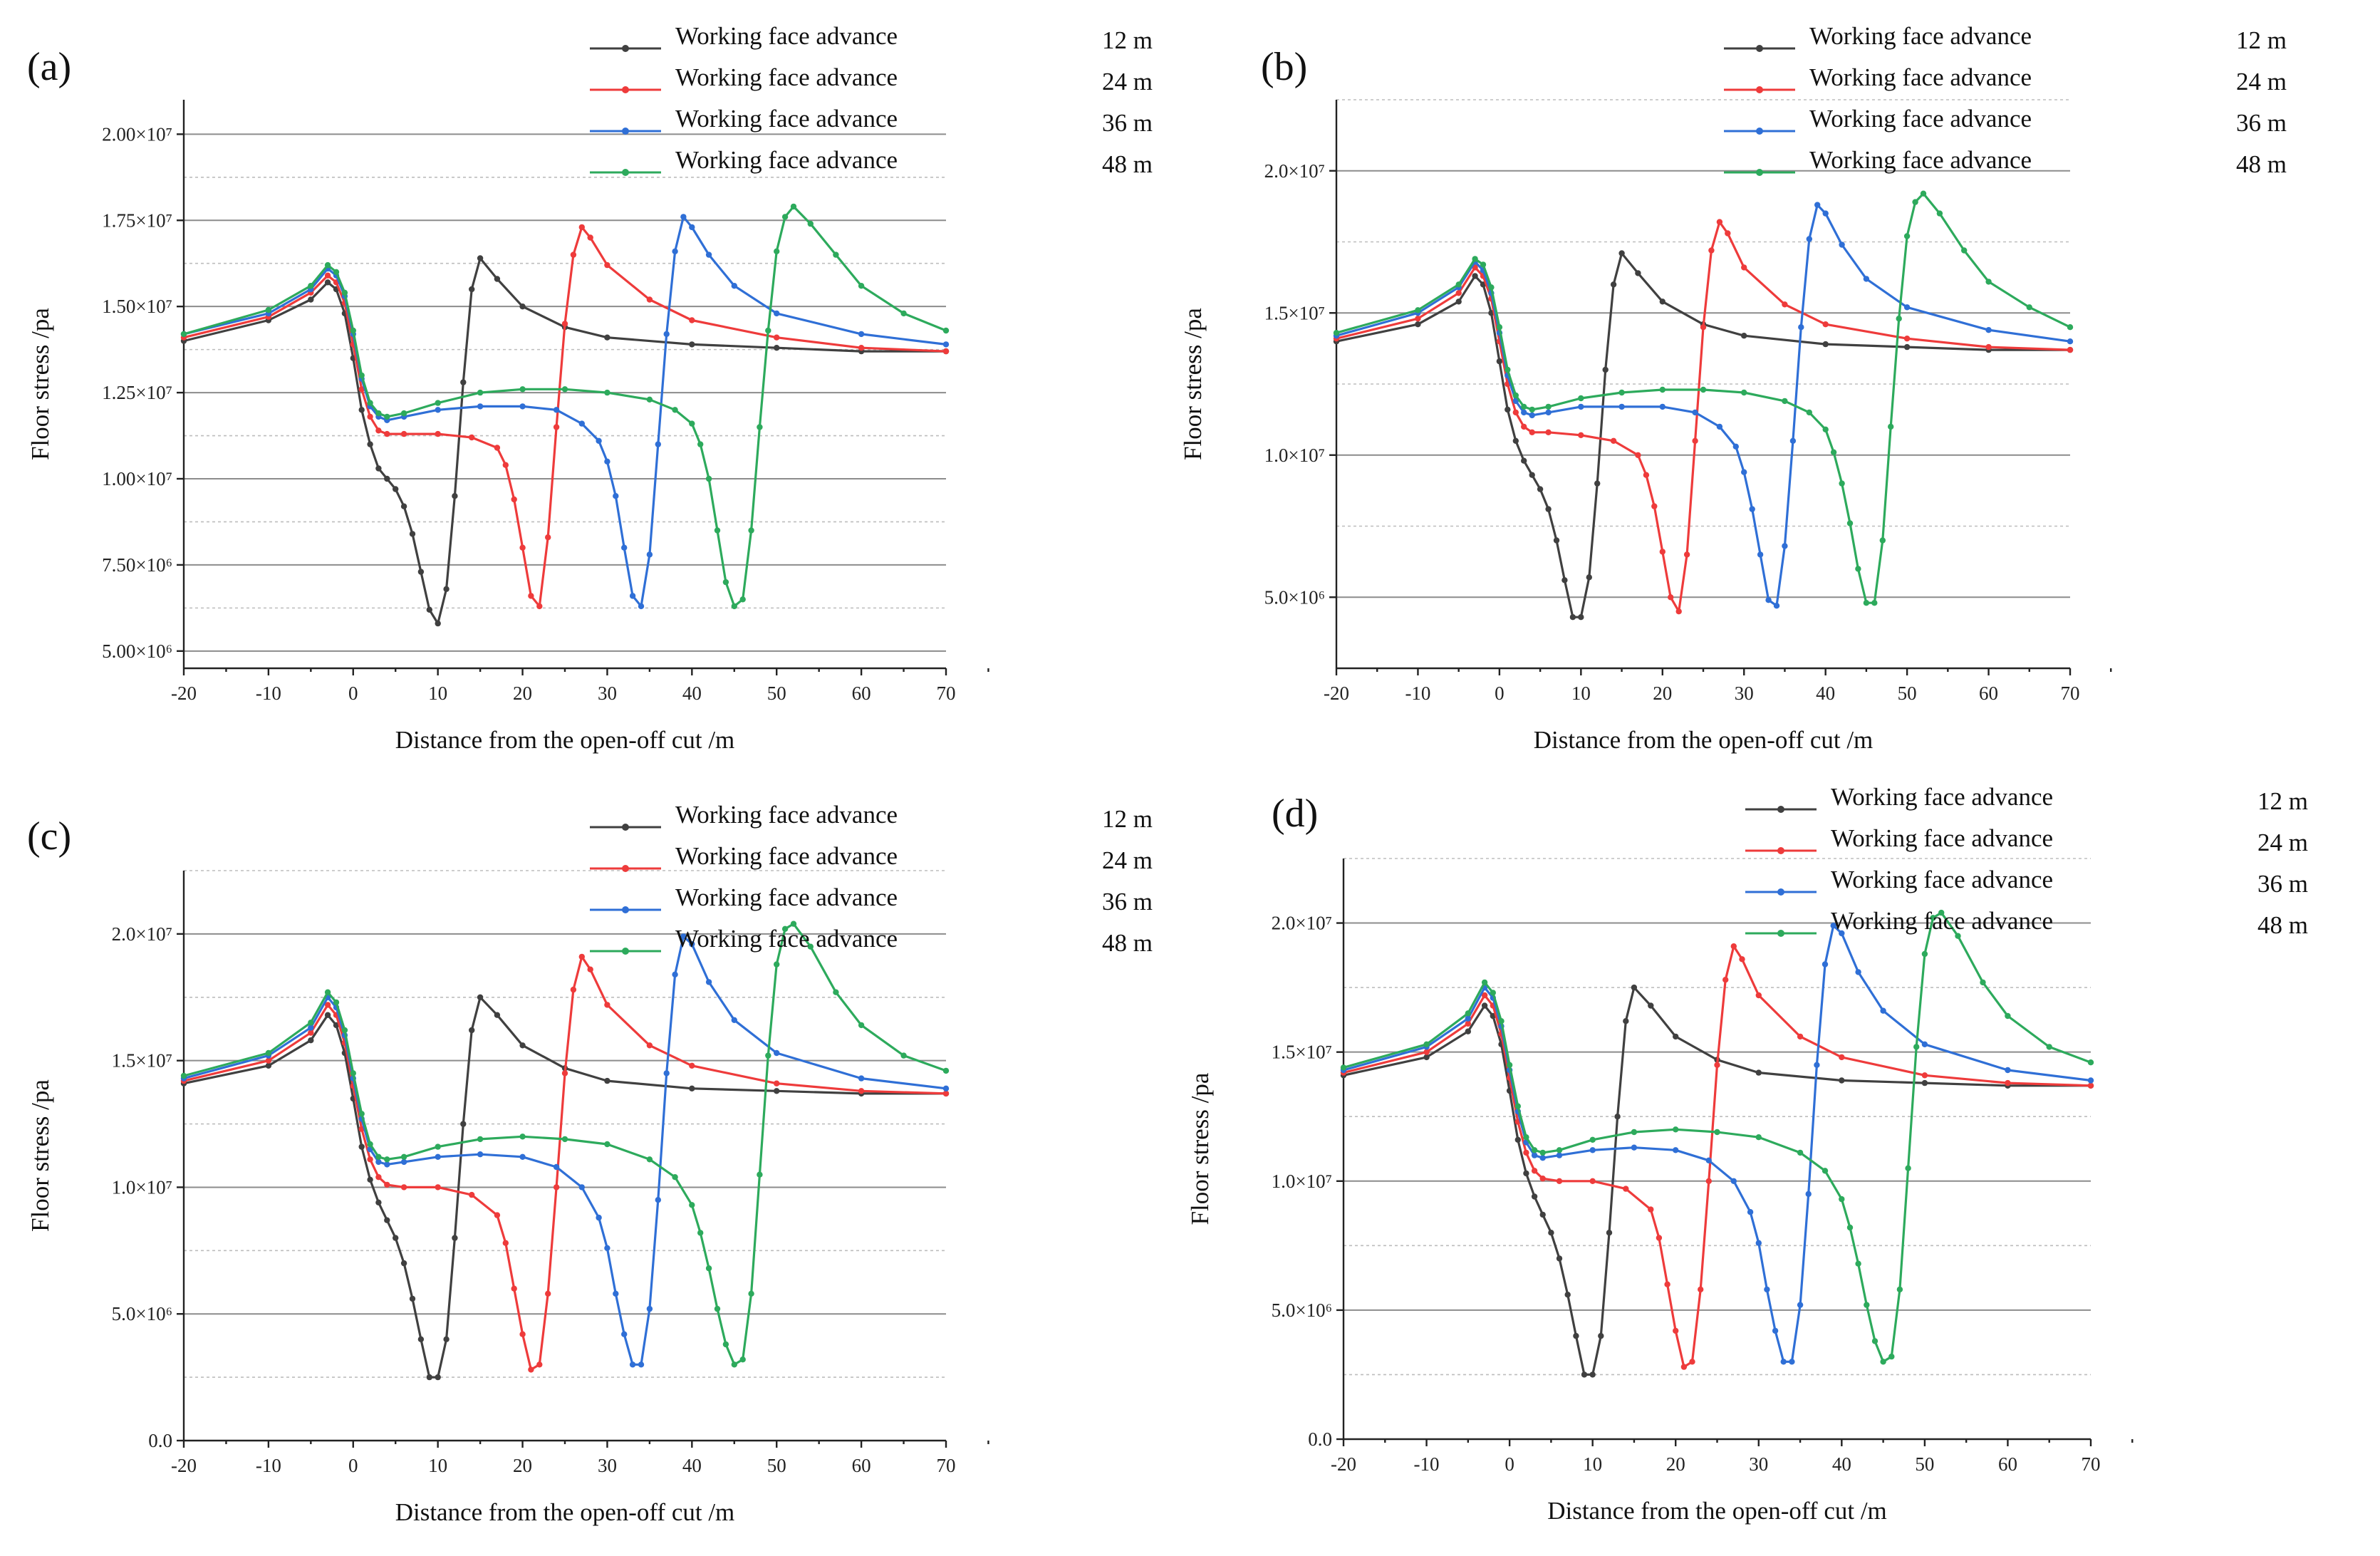 The width and height of the screenshot is (2380, 1556). What do you see at coordinates (184, 694) in the screenshot?
I see `x-tick-label: -20` at bounding box center [184, 694].